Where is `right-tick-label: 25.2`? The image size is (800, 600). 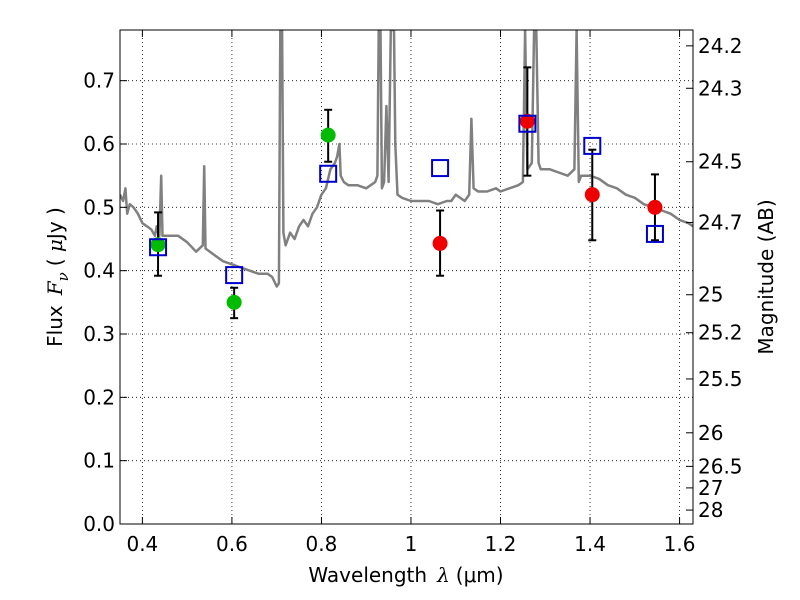 right-tick-label: 25.2 is located at coordinates (720, 333).